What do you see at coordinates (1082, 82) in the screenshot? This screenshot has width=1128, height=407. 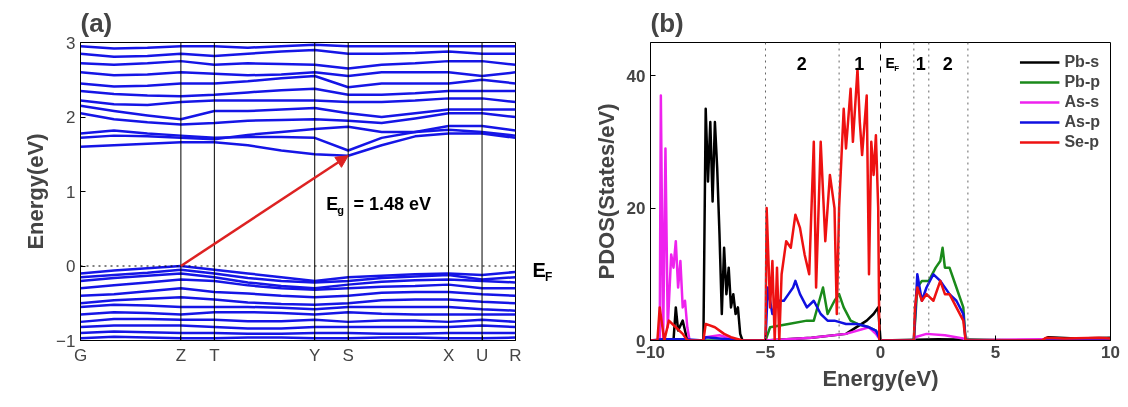 I see `legend-label: Pb-p` at bounding box center [1082, 82].